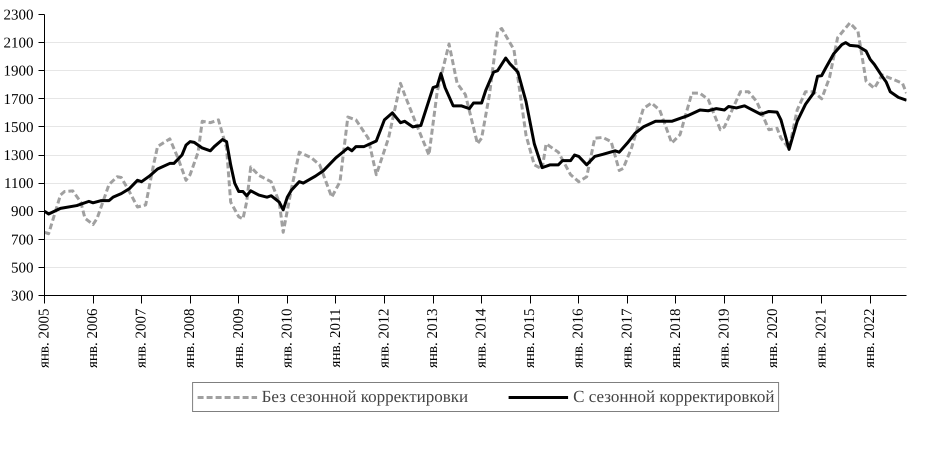  I want to click on x-tick-label: янв. 2011, so click(336, 338).